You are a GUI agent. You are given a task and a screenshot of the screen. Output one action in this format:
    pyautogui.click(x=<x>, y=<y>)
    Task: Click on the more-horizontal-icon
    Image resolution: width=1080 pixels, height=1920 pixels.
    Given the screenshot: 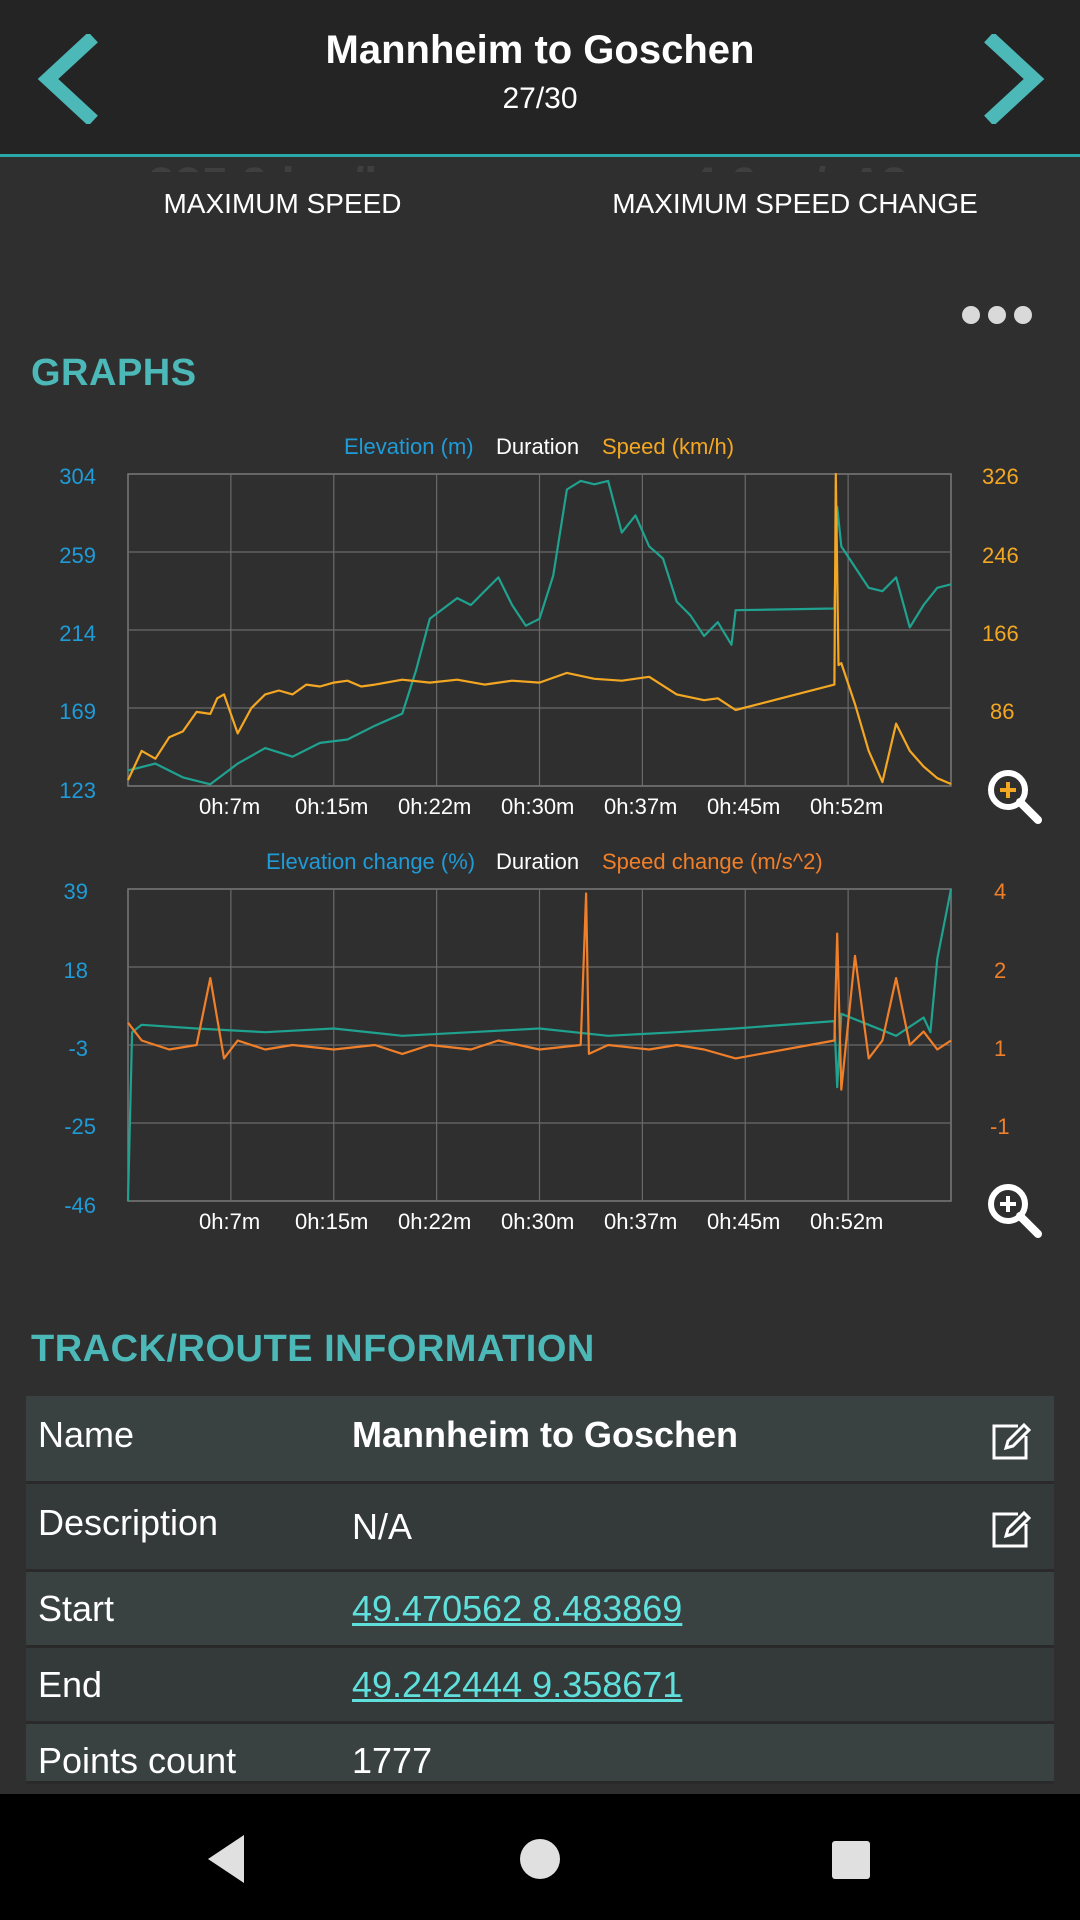 What is the action you would take?
    pyautogui.click(x=1017, y=321)
    